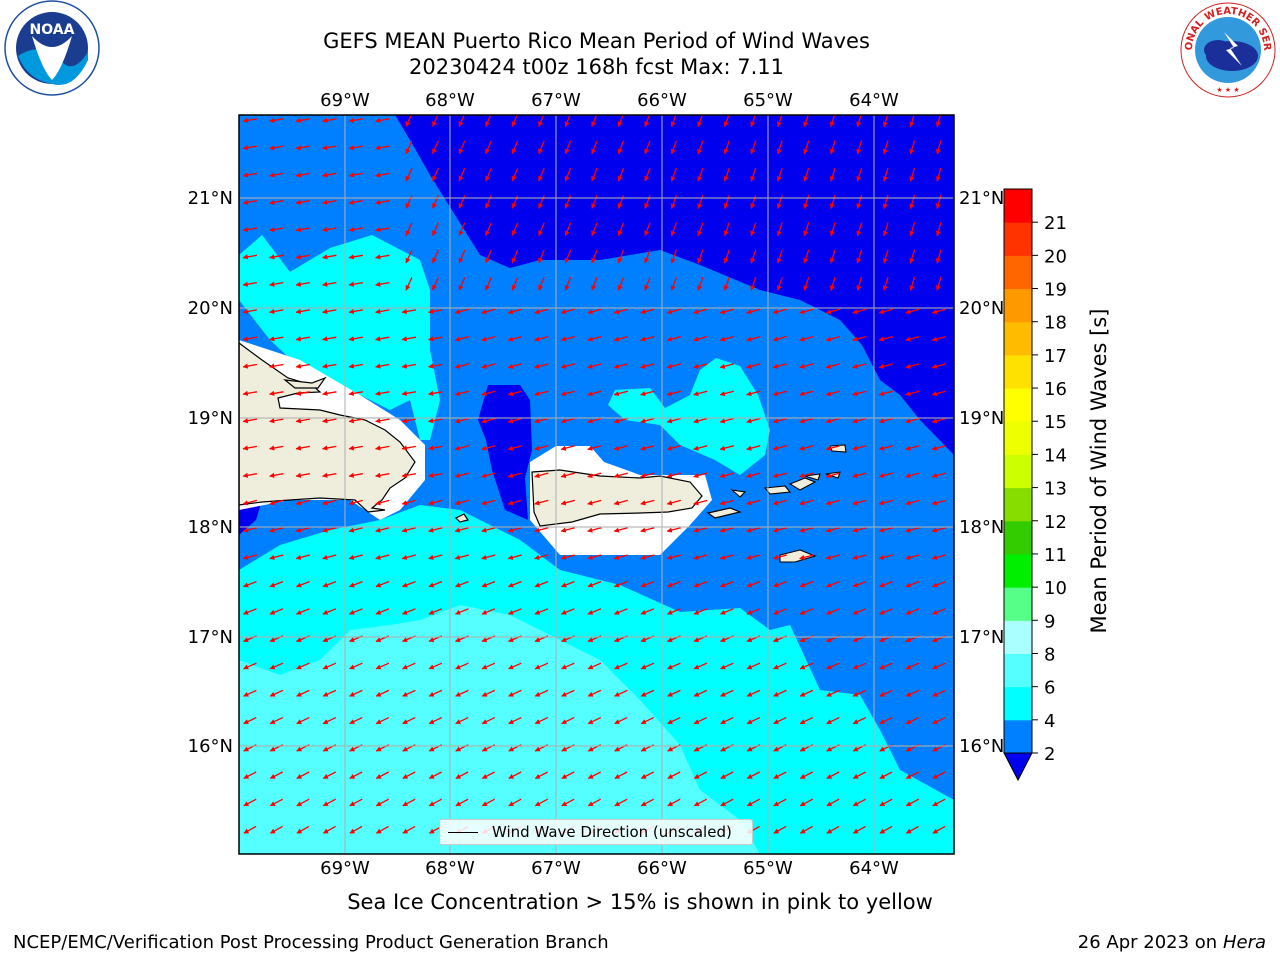  What do you see at coordinates (1227, 49) in the screenshot?
I see `nws-logo: NATIONAL WEATHER SERVICE ★ ★ ★` at bounding box center [1227, 49].